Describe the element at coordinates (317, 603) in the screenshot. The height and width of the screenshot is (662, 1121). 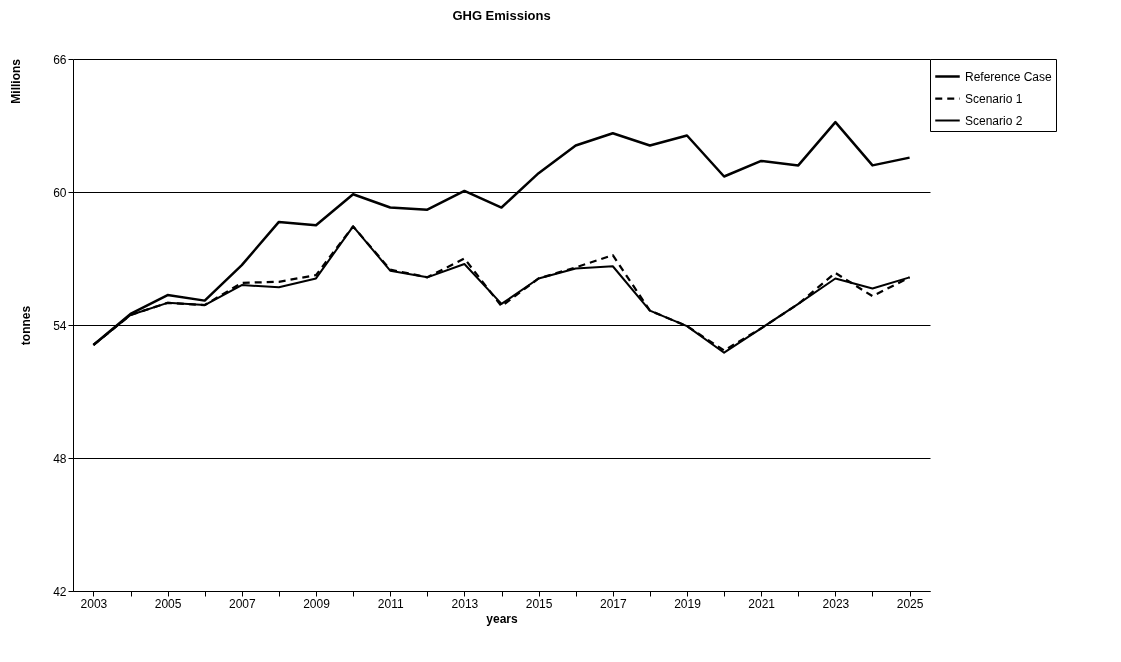
I see `x-tick-label: 2009` at that location.